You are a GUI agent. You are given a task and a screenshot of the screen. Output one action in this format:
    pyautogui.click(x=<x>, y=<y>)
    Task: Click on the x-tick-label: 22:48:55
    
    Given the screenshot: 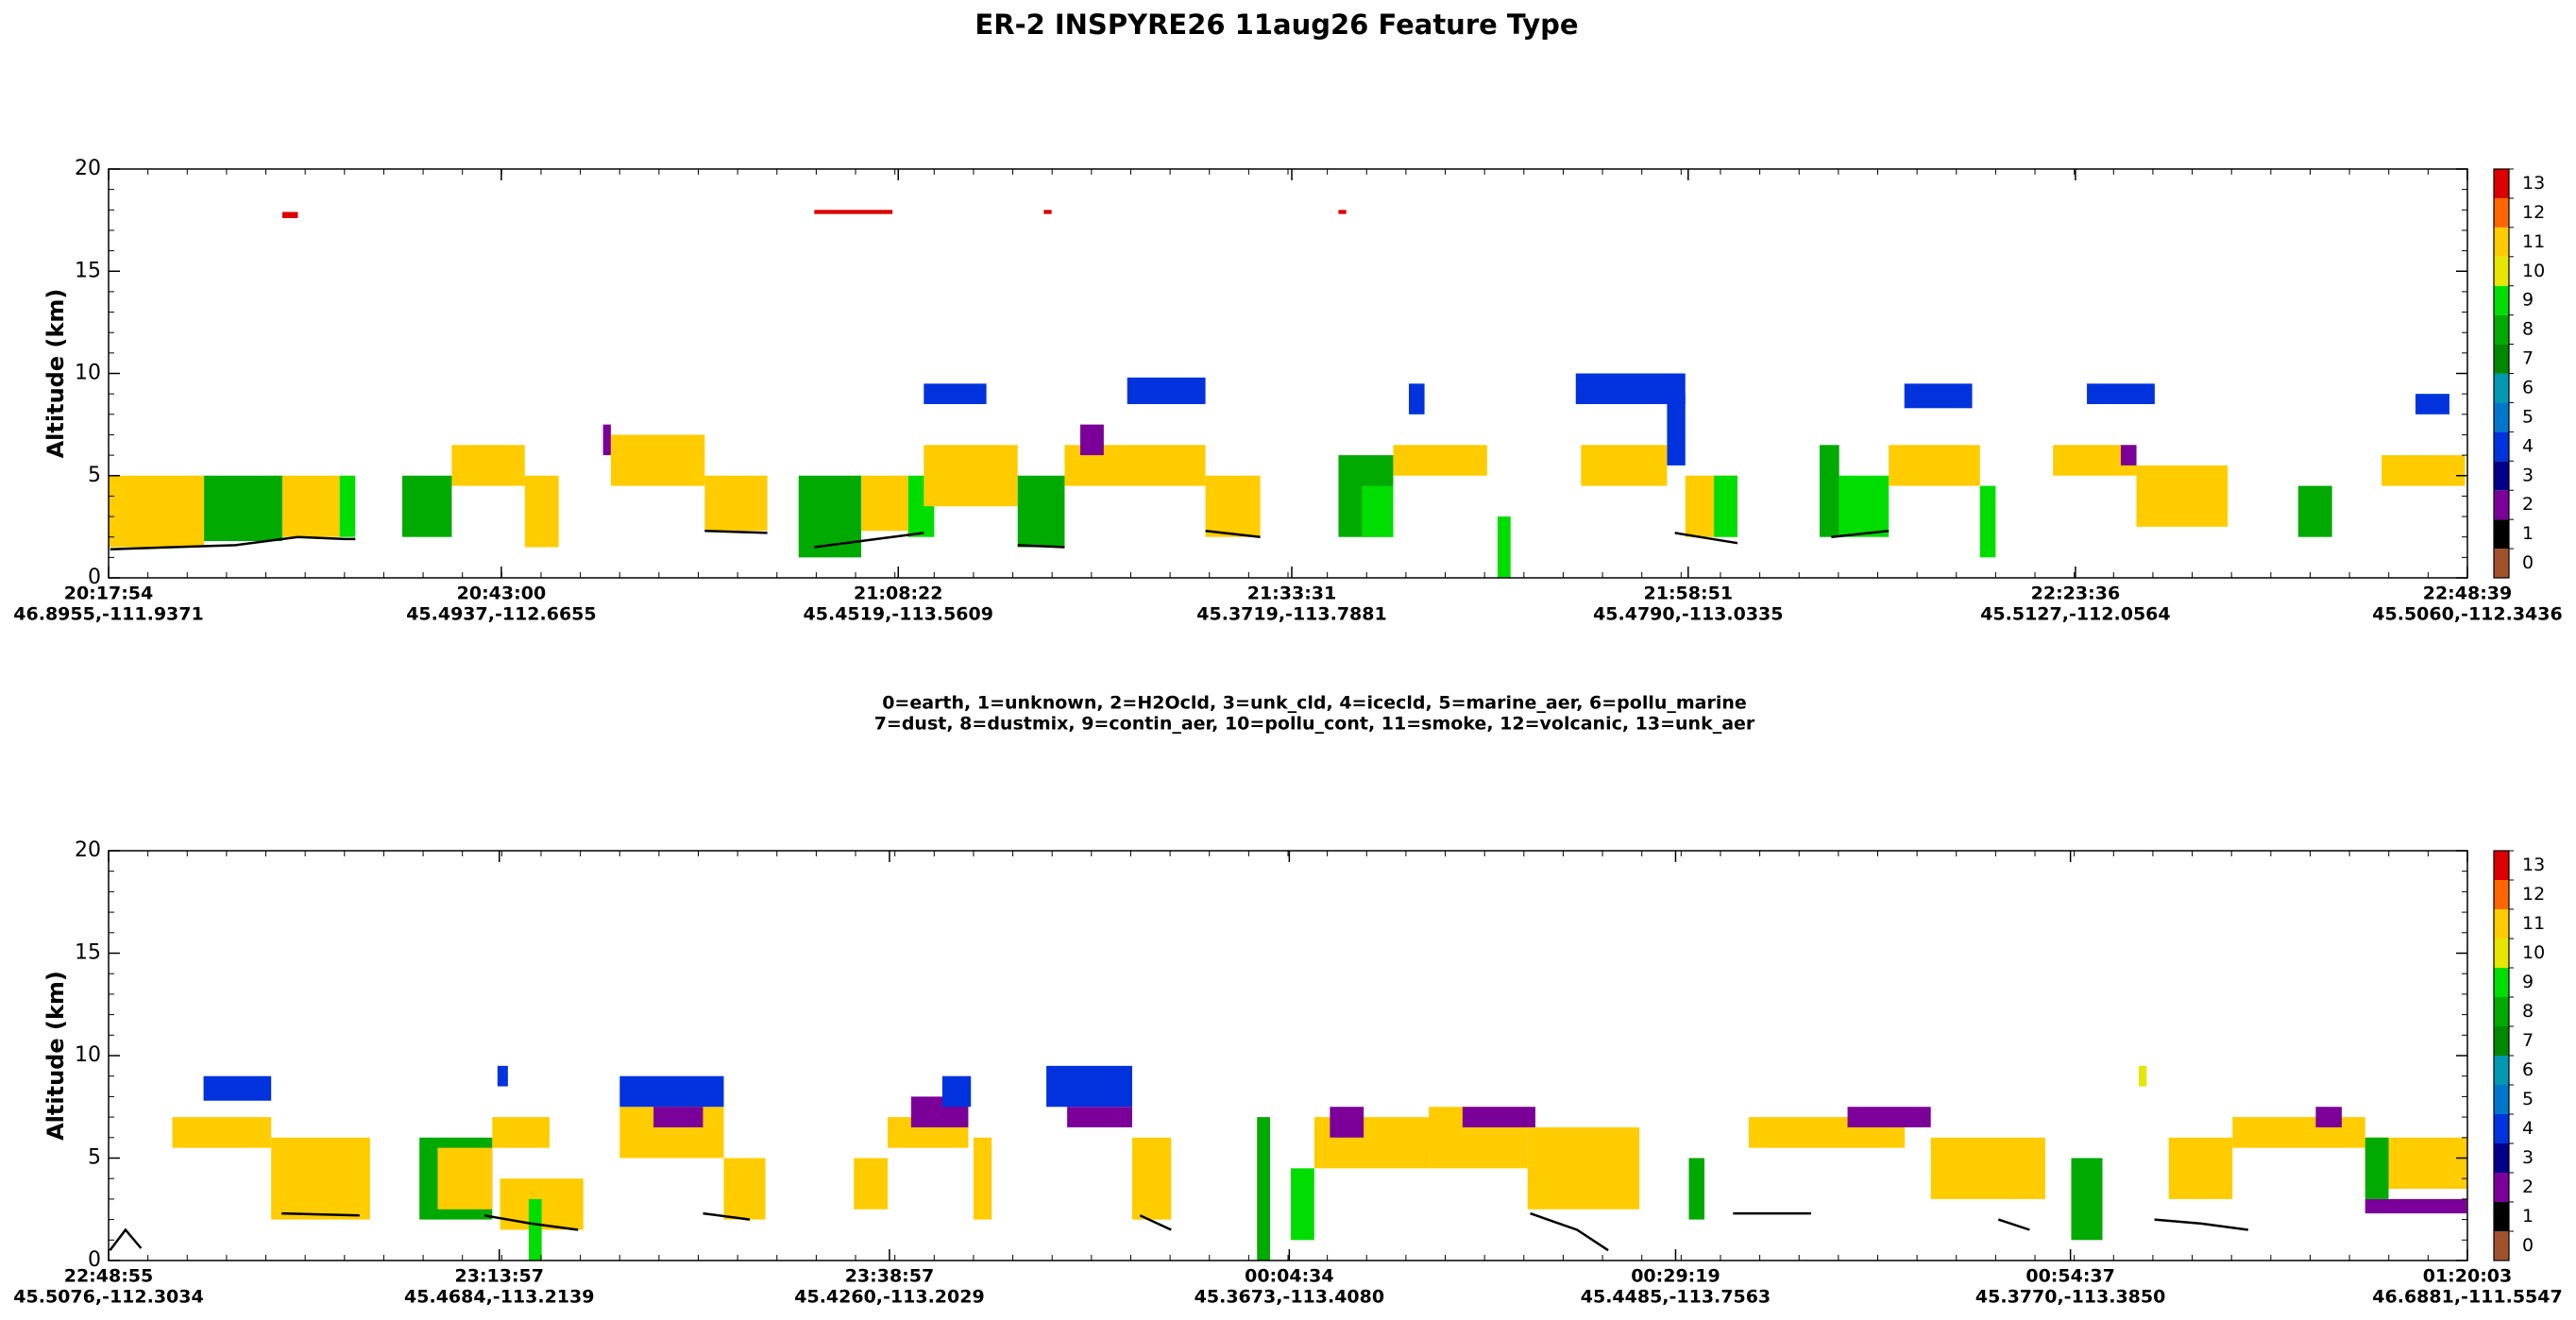 What is the action you would take?
    pyautogui.click(x=109, y=1276)
    